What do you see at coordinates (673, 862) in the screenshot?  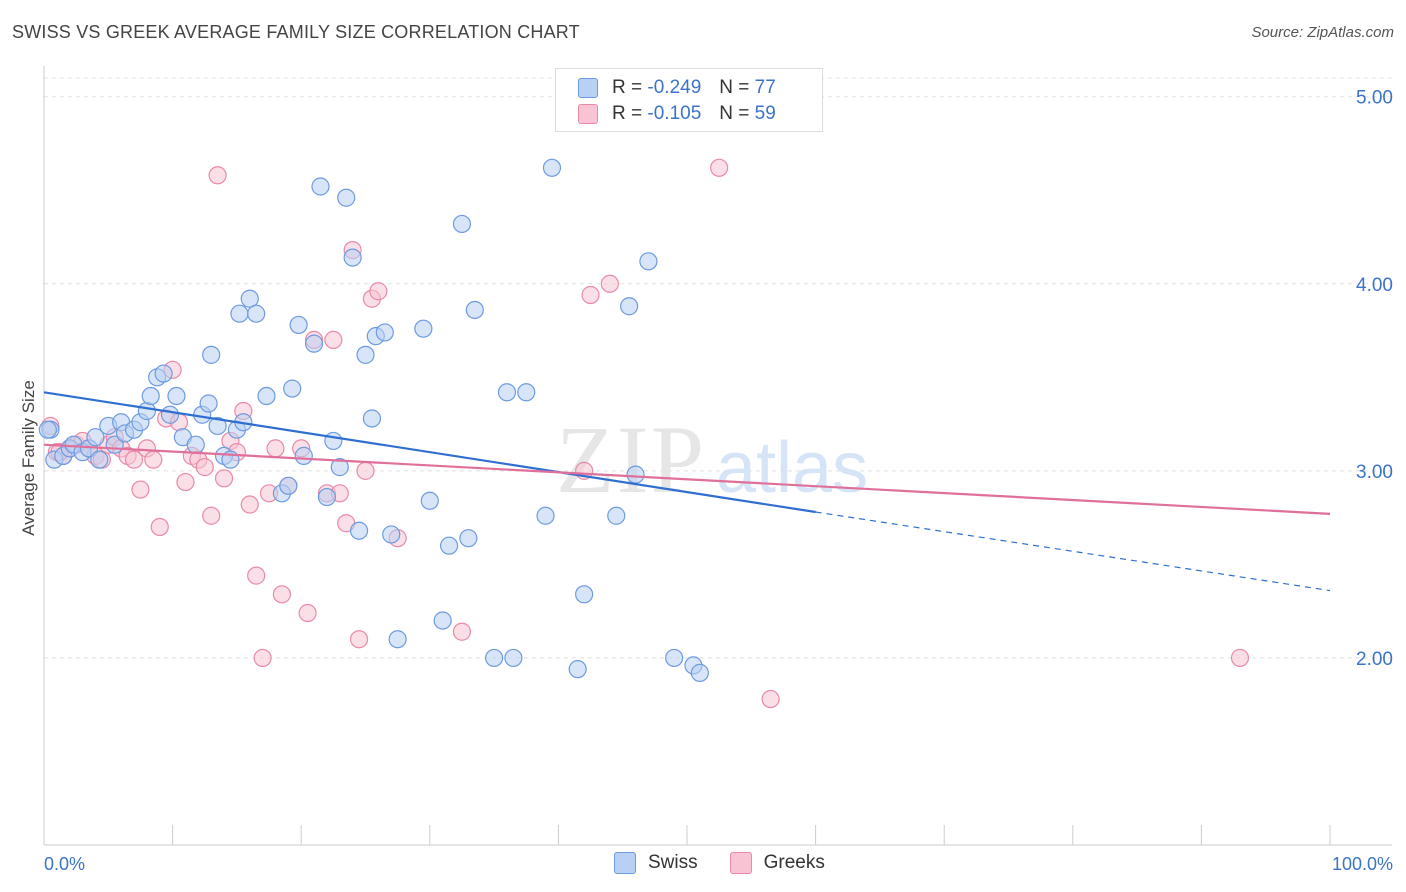 I see `swiss-legend-label: Swiss` at bounding box center [673, 862].